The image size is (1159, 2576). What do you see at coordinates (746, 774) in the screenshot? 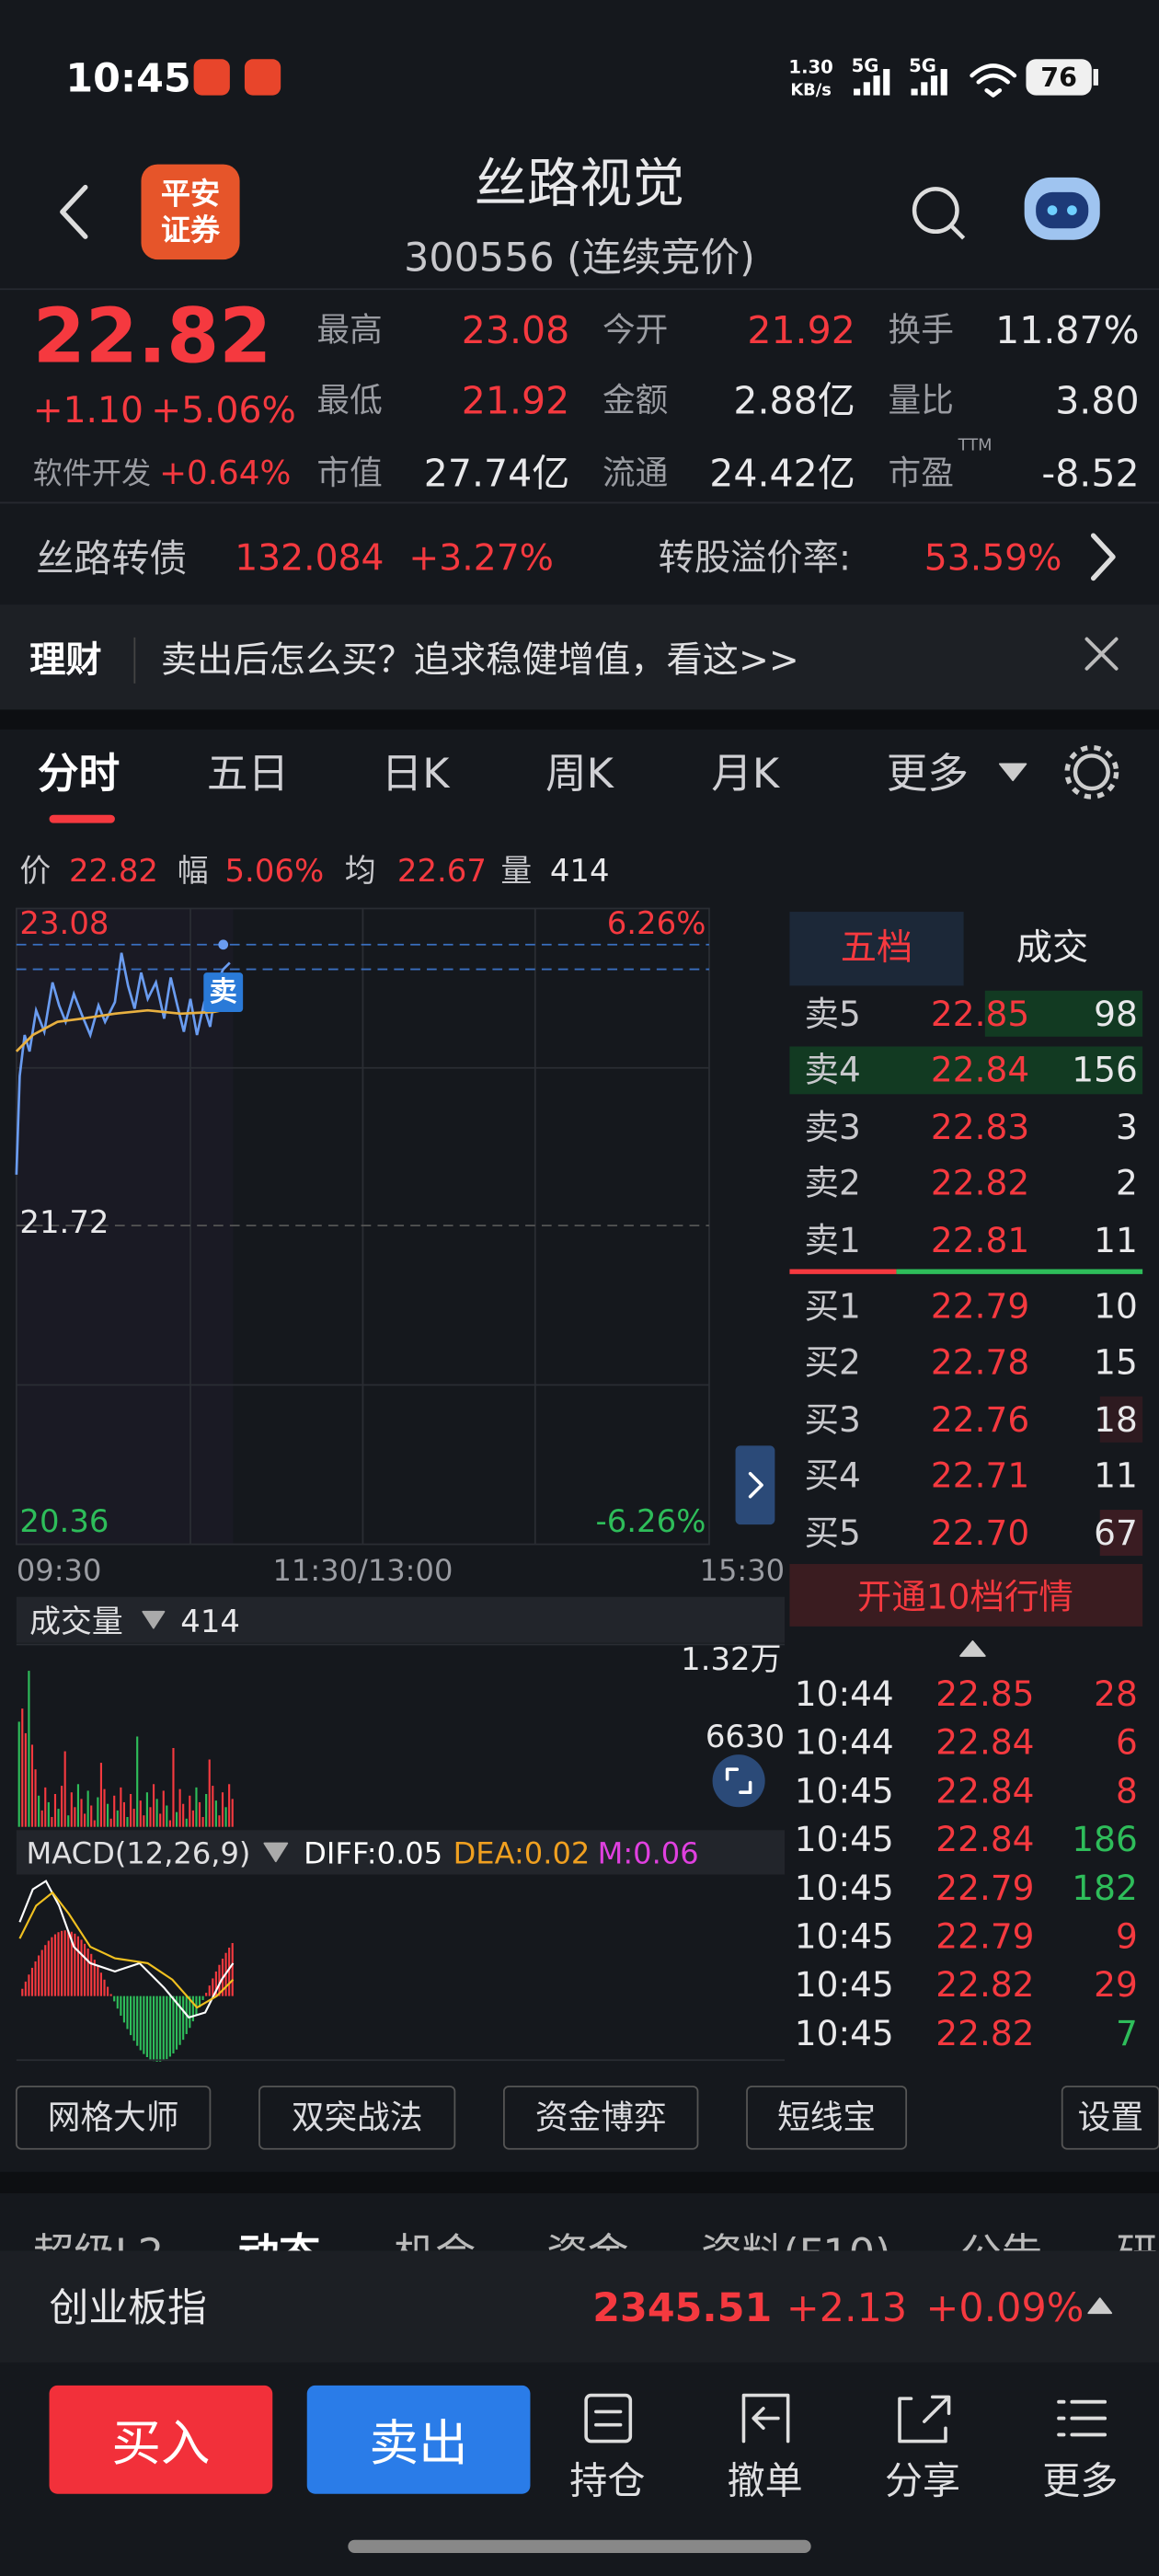
I see `chart-tab: 月K` at bounding box center [746, 774].